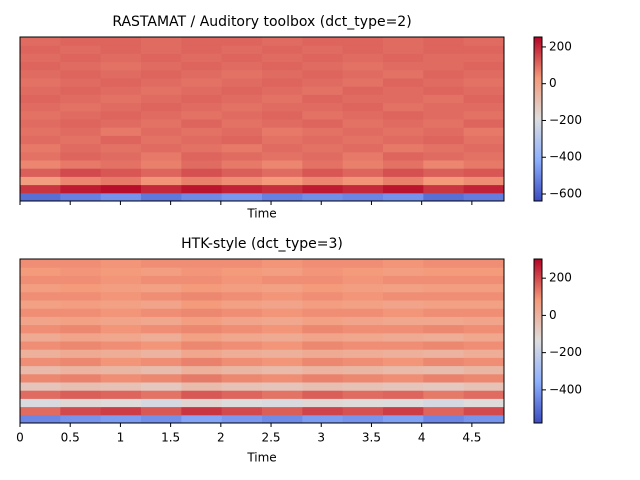  I want to click on x-tick-label: 0, so click(20, 438).